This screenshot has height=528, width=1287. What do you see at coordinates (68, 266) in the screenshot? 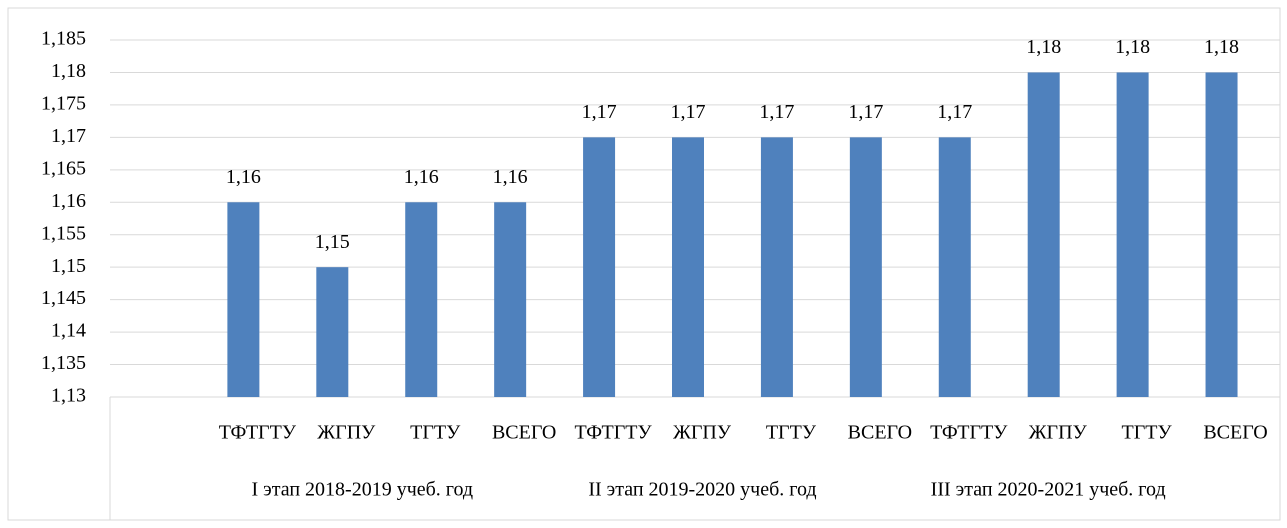
I see `y-tick-label: 1,15` at bounding box center [68, 266].